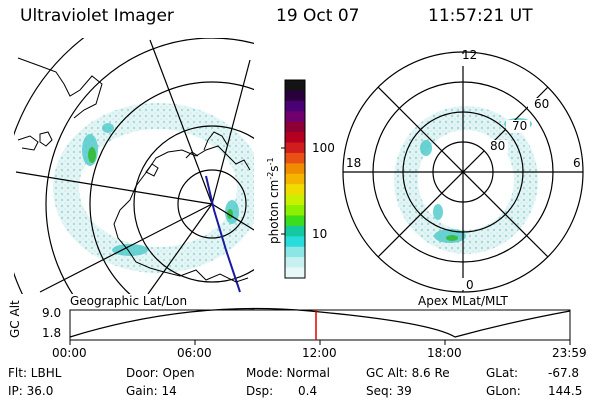 This screenshot has height=400, width=600. Describe the element at coordinates (194, 353) in the screenshot. I see `timeline-xtick-1: 06:00` at that location.